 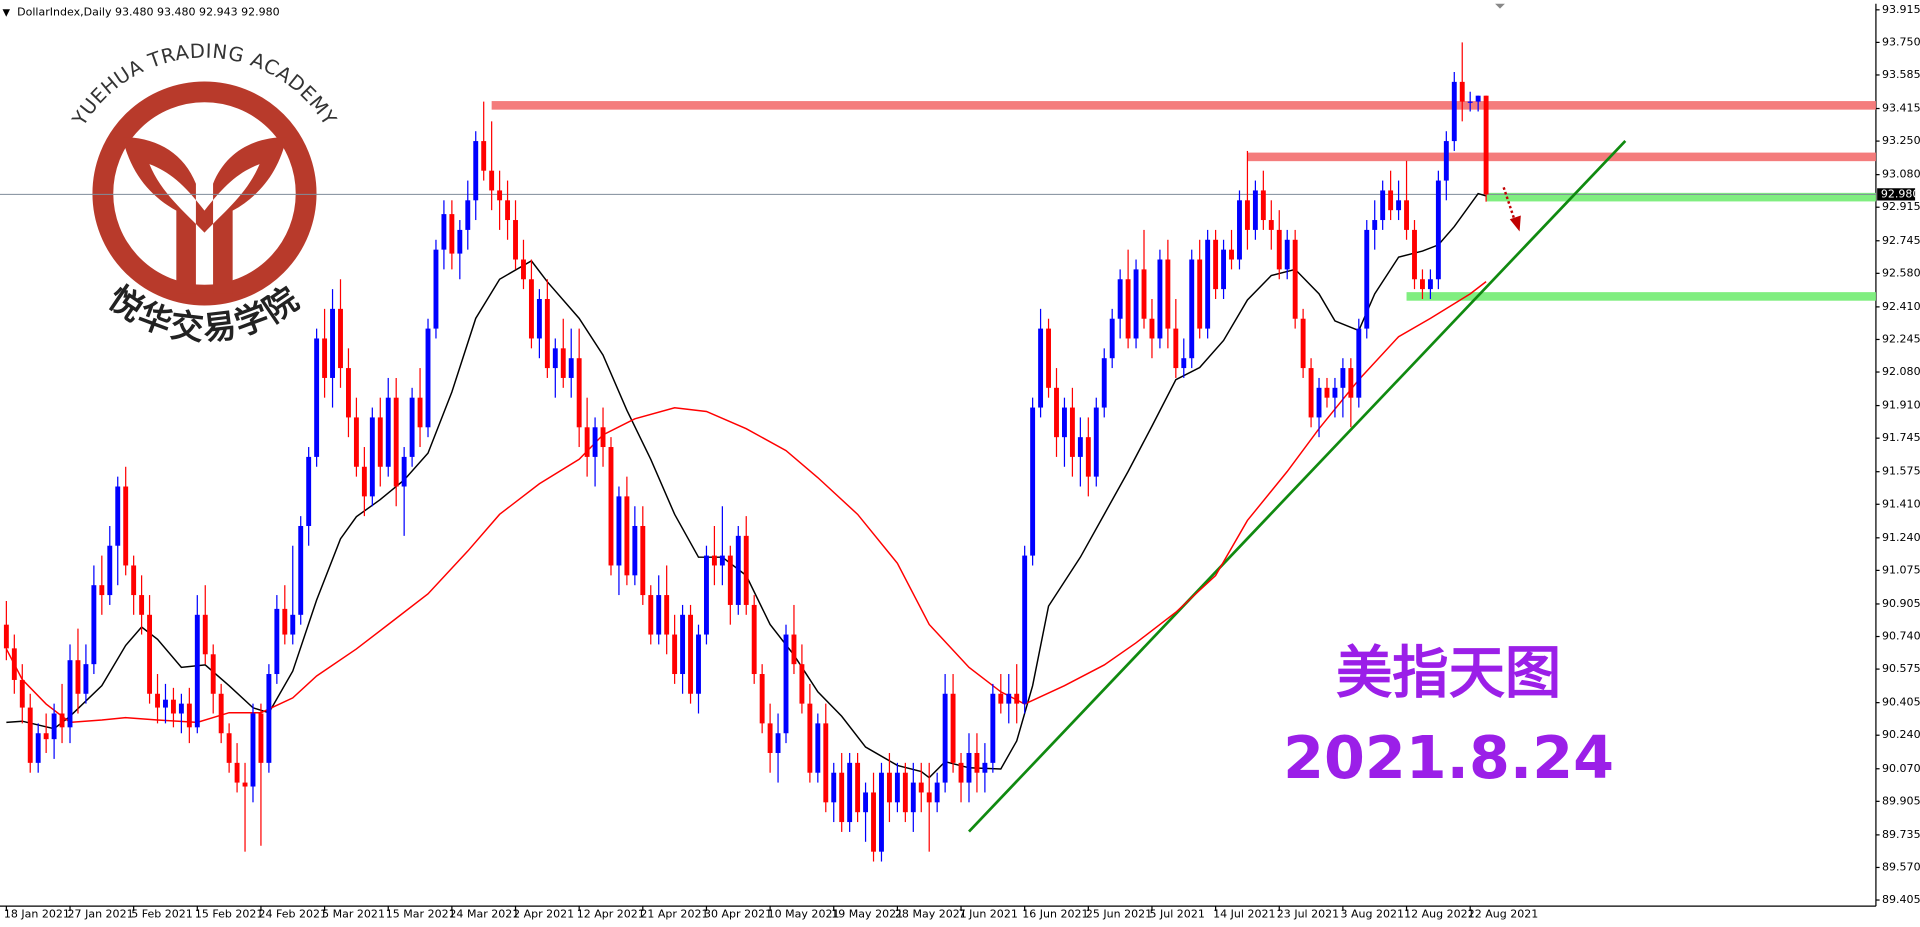 What do you see at coordinates (1448, 673) in the screenshot?
I see `annotation-title: 美指天图` at bounding box center [1448, 673].